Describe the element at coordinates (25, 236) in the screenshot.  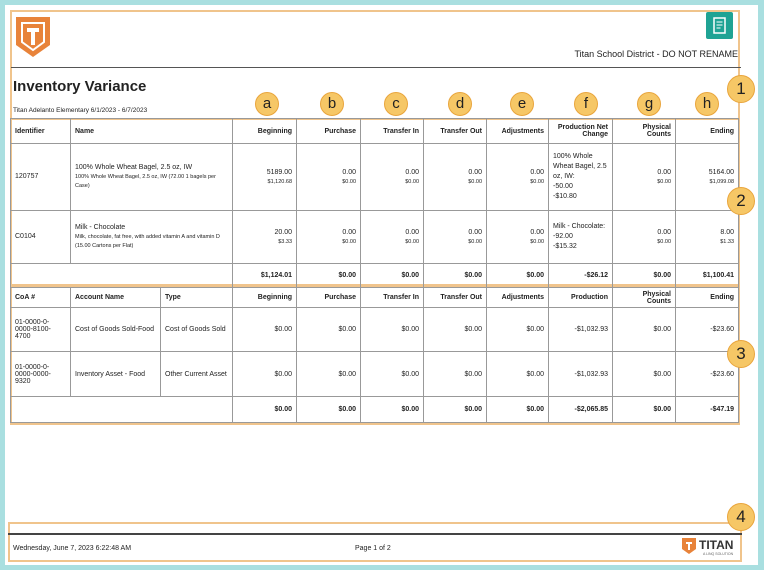
I see `cell-line: C0104` at that location.